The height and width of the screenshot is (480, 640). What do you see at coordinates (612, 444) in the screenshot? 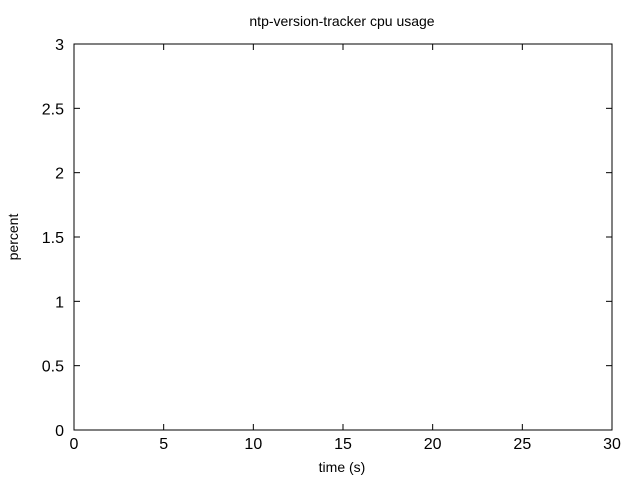
I see `x-tick-label: 30` at bounding box center [612, 444].